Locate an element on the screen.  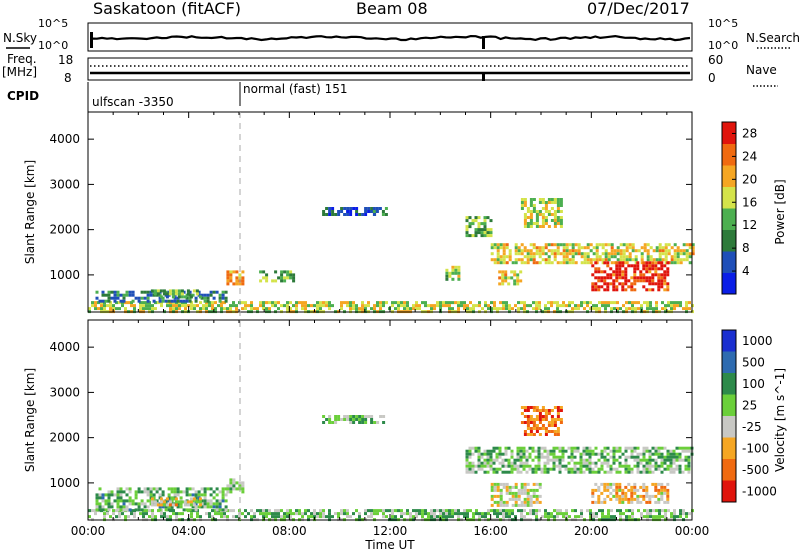
y-tick-label: 2000 is located at coordinates (64, 230).